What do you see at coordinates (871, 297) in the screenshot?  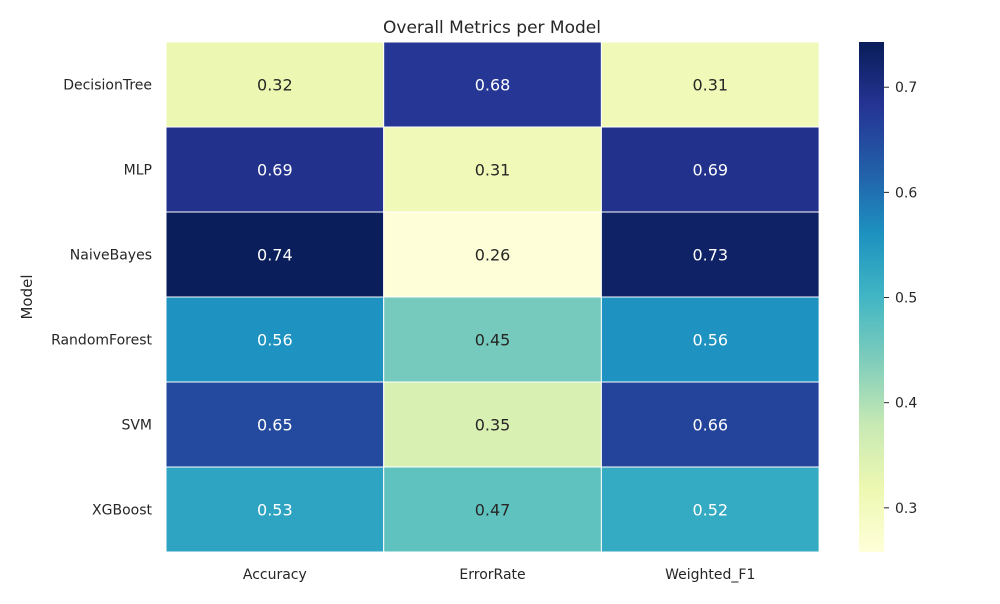 I see `colorbar-gradient` at bounding box center [871, 297].